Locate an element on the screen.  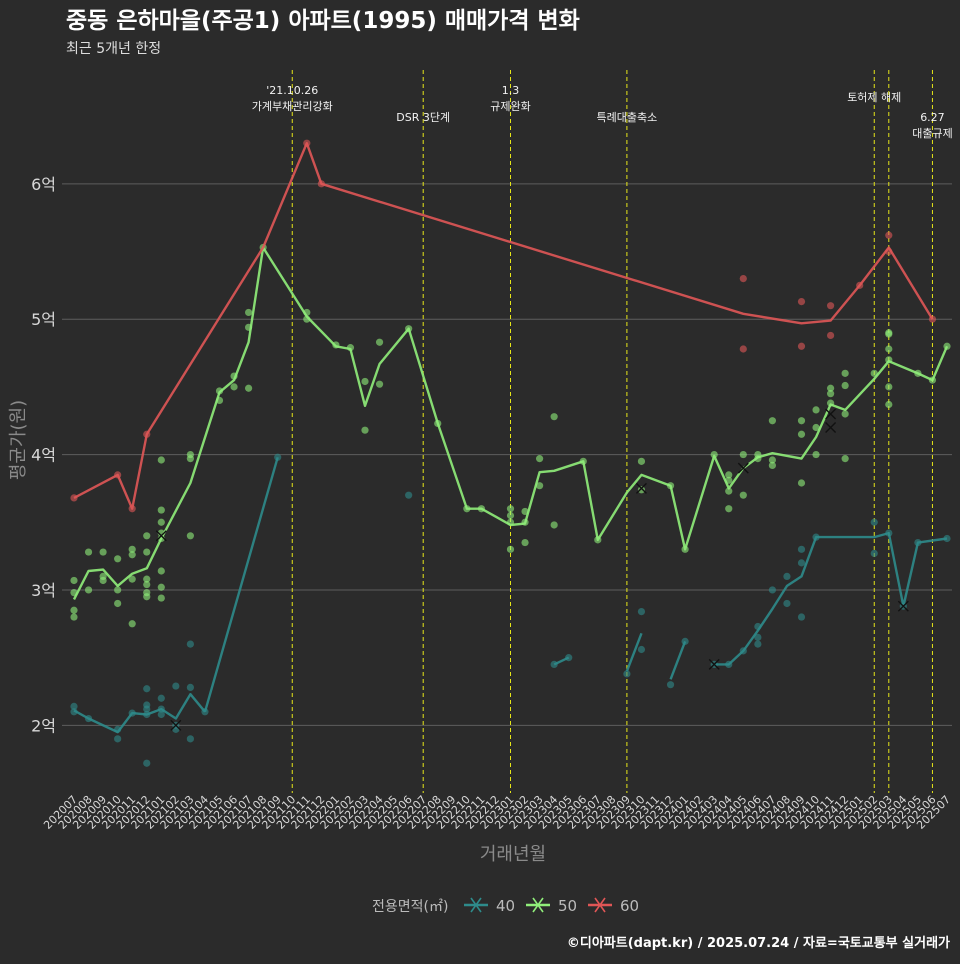
annotation-label: 1.3 is located at coordinates (511, 90).